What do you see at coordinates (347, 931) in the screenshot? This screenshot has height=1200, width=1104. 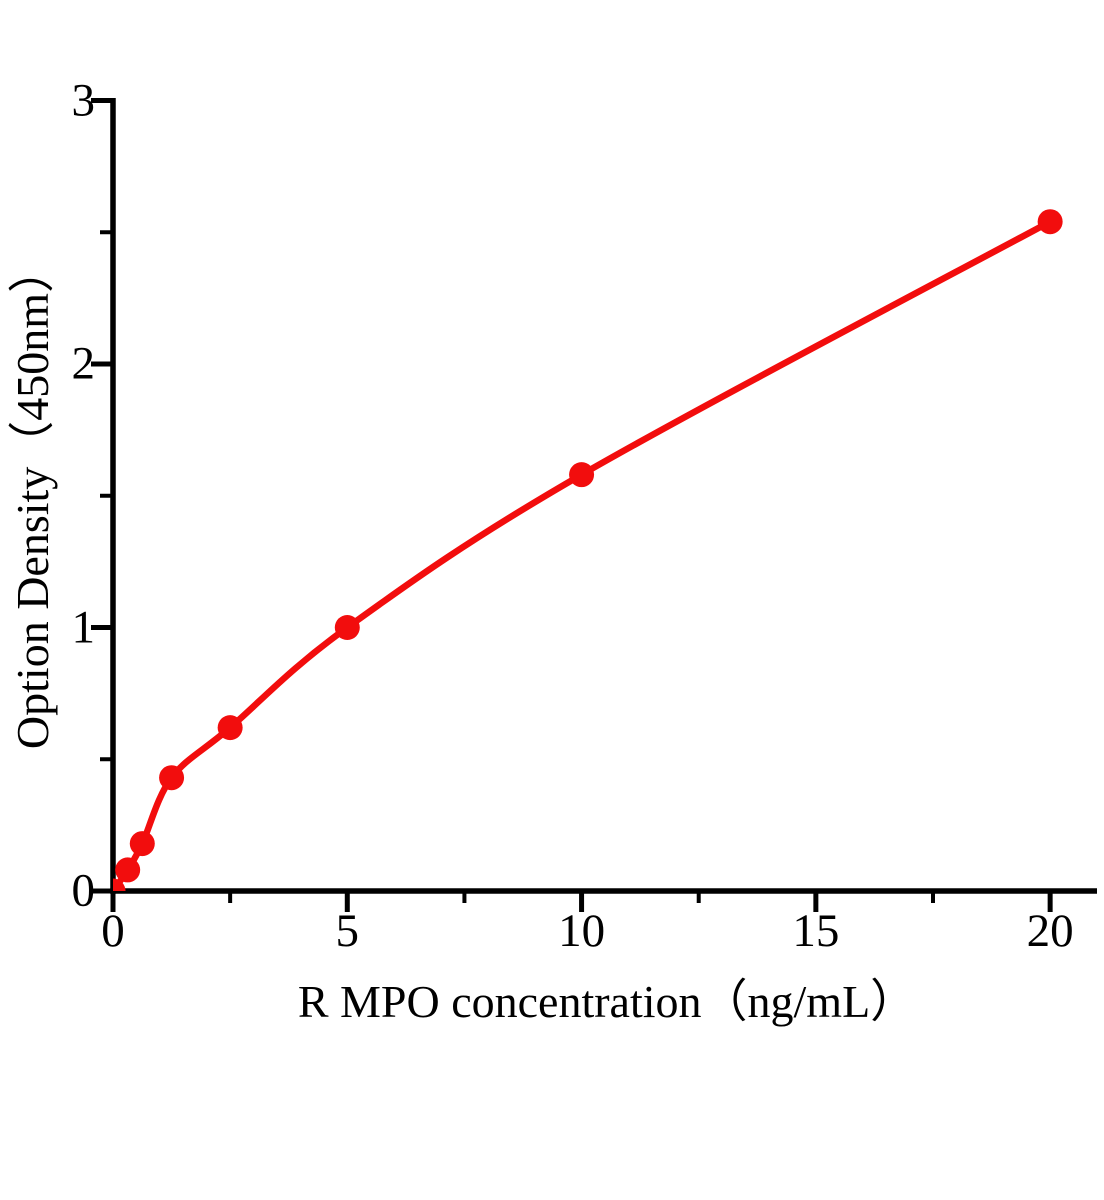 I see `x-tick-label: 5` at bounding box center [347, 931].